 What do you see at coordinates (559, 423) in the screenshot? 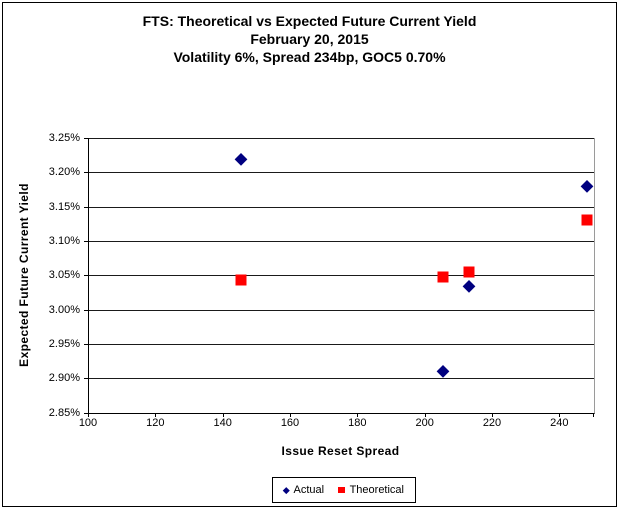
I see `x-tick-label: 240` at bounding box center [559, 423].